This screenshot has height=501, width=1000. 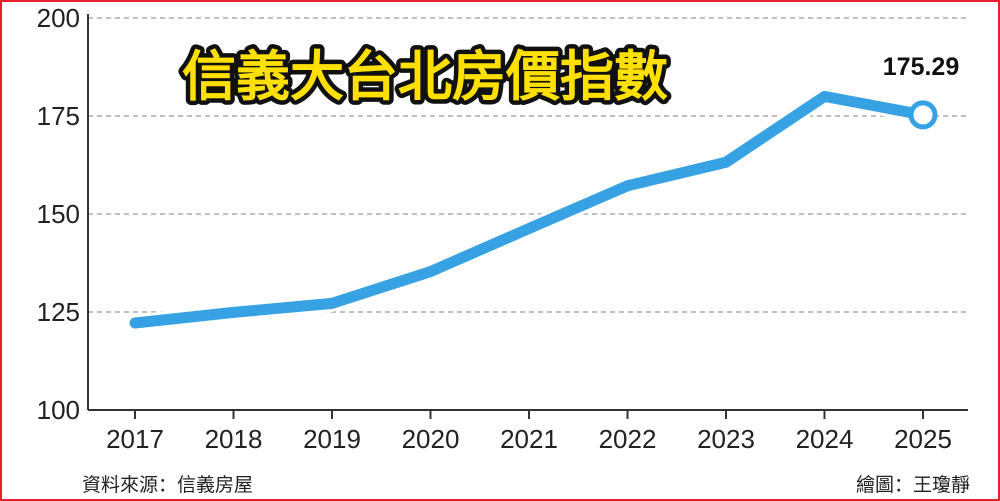 What do you see at coordinates (58, 18) in the screenshot?
I see `y-tick-label: 200` at bounding box center [58, 18].